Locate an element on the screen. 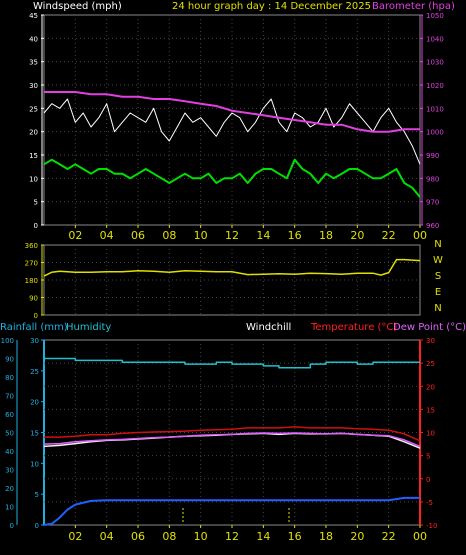  cardinal-label: E is located at coordinates (438, 292).